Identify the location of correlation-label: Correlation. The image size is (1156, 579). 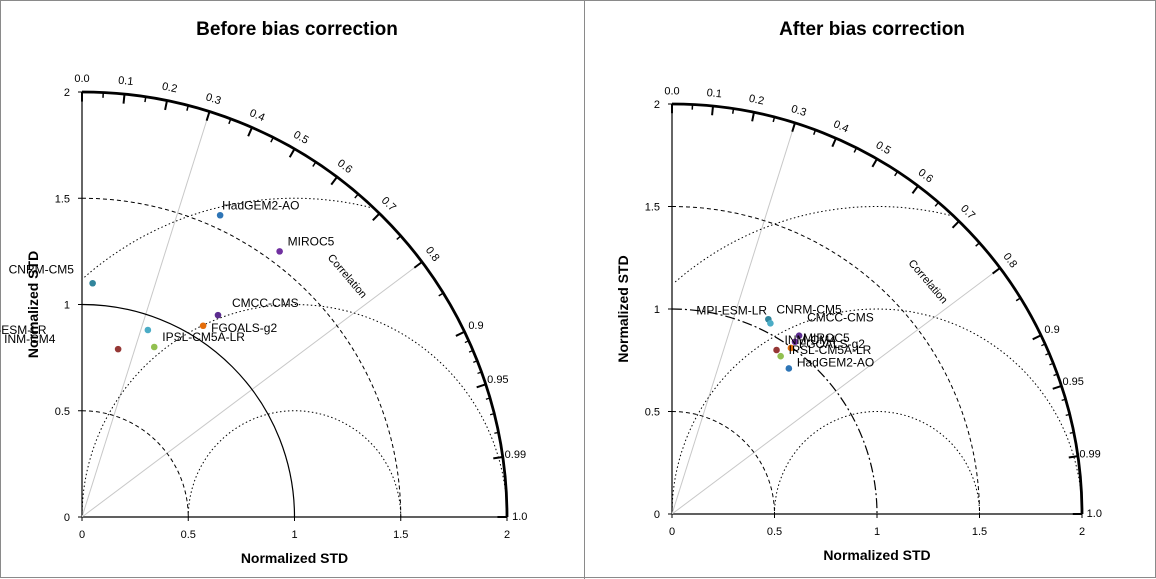
(928, 281).